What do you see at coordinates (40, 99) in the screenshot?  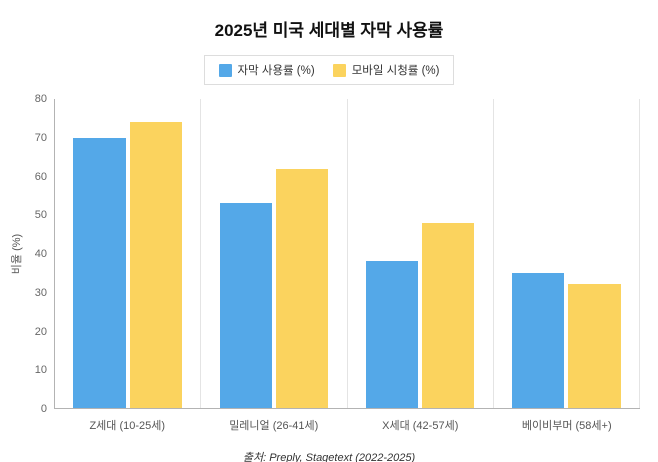 I see `y-tick-label: 80` at bounding box center [40, 99].